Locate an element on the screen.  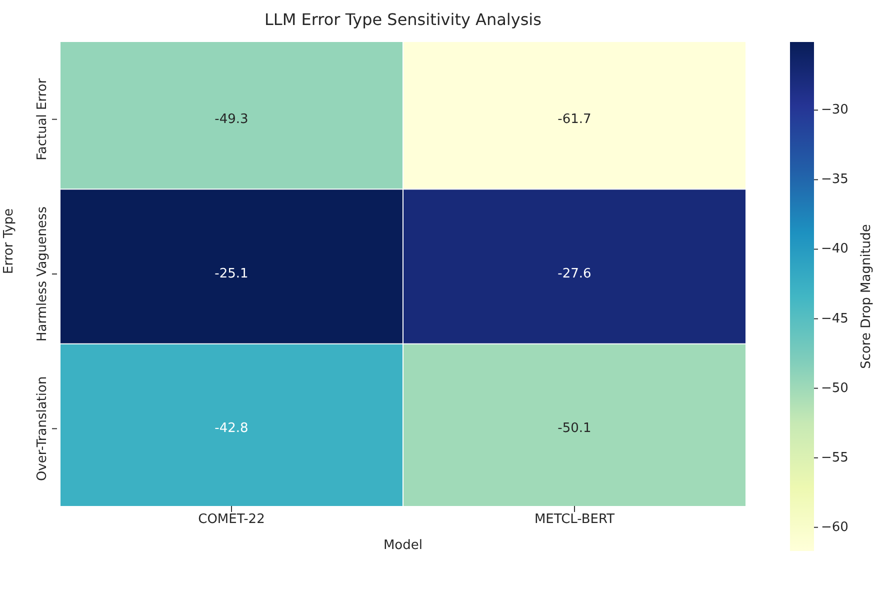
data-label: -27.6 is located at coordinates (575, 274).